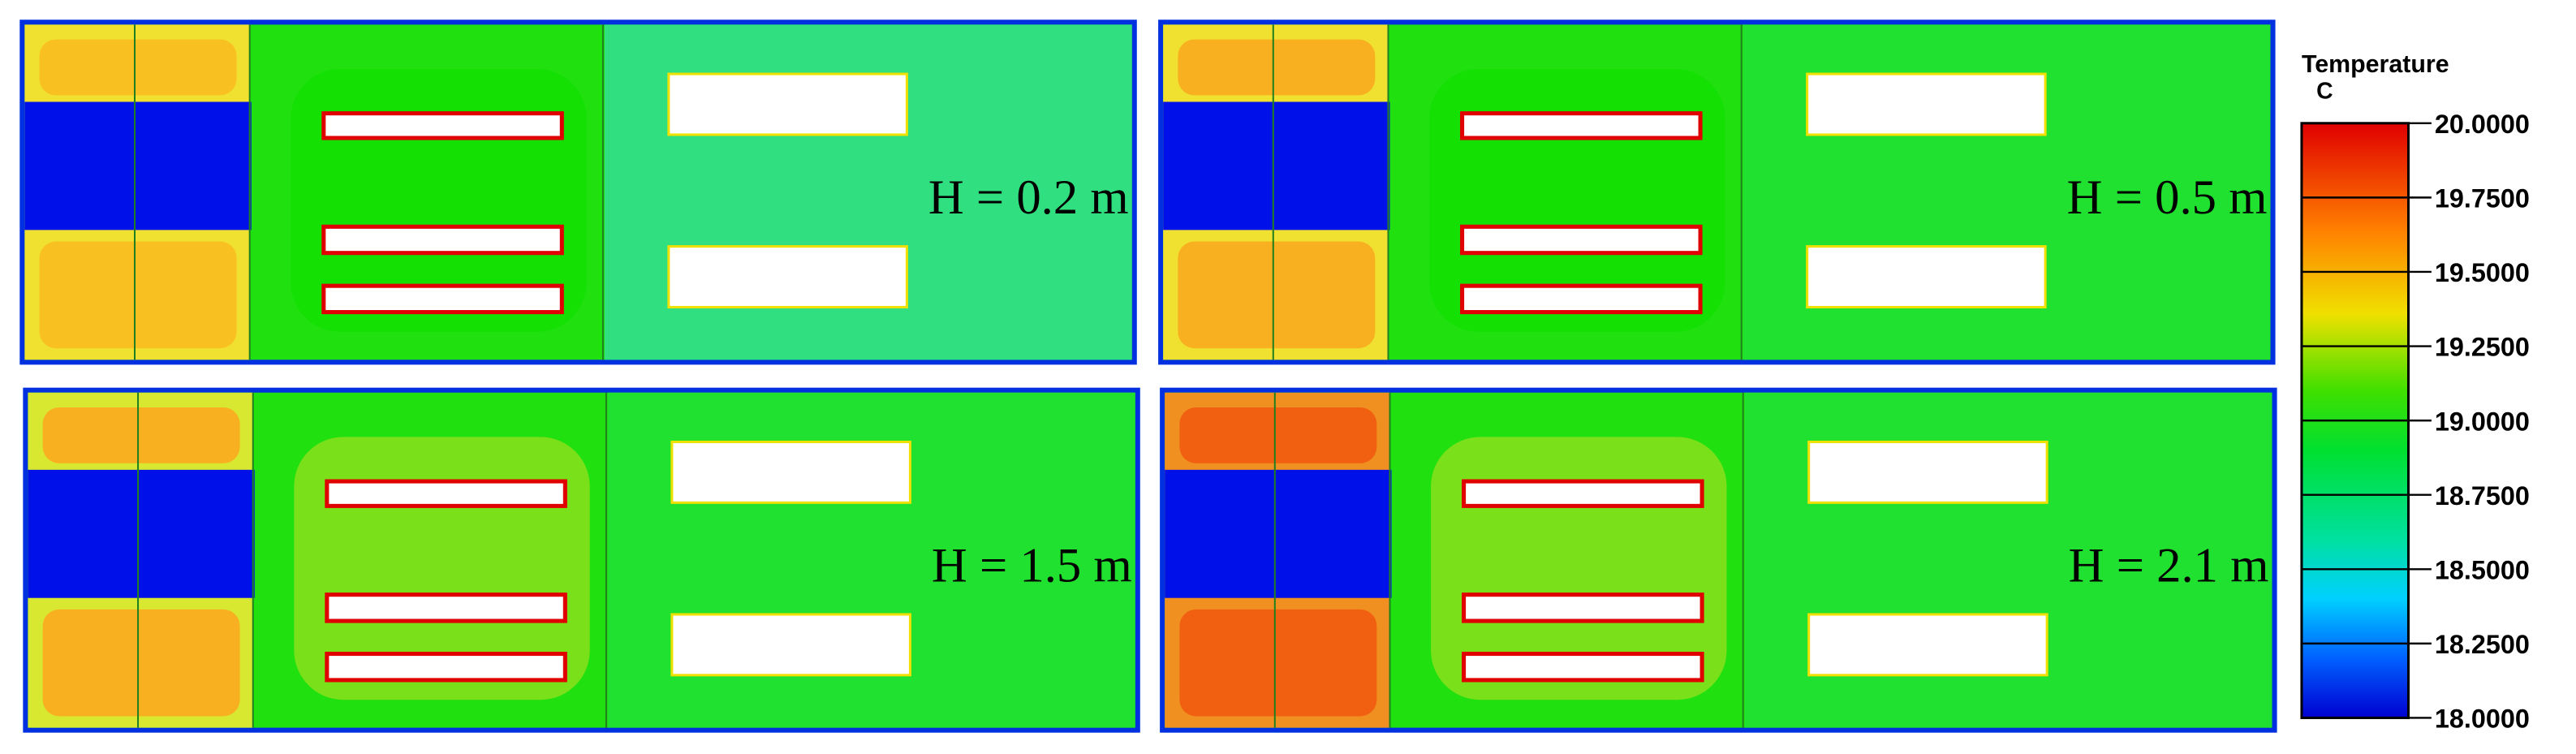  Describe the element at coordinates (2483, 421) in the screenshot. I see `colorbar-tick-label: 19.0000` at that location.